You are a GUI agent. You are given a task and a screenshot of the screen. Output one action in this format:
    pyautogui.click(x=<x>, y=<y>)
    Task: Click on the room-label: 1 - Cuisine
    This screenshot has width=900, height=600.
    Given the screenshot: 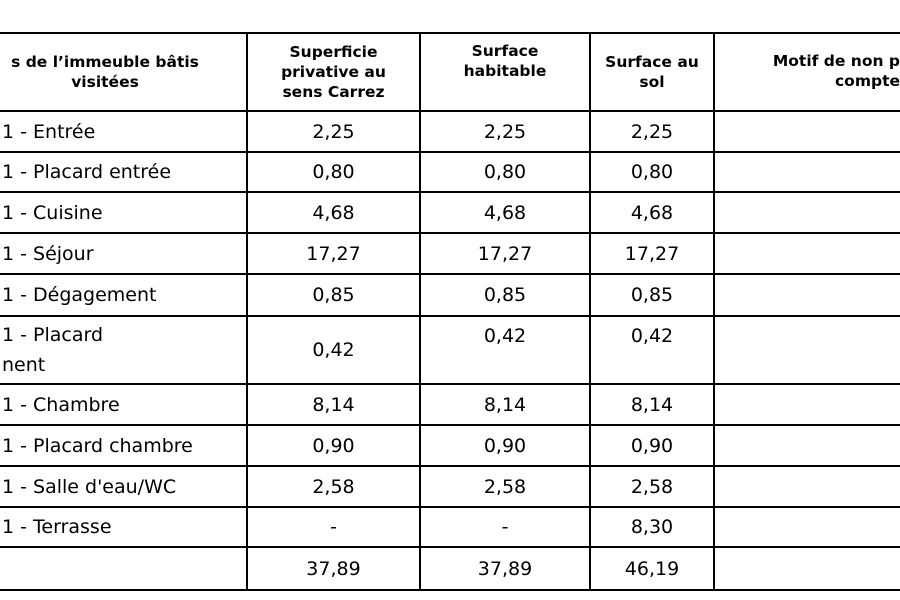 What is the action you would take?
    pyautogui.click(x=52, y=212)
    